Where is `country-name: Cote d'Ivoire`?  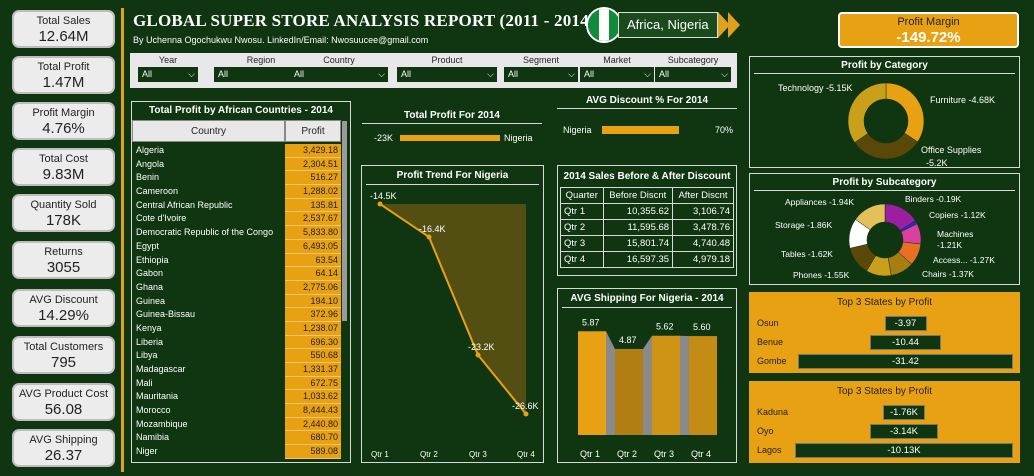 country-name: Cote d'Ivoire is located at coordinates (161, 218).